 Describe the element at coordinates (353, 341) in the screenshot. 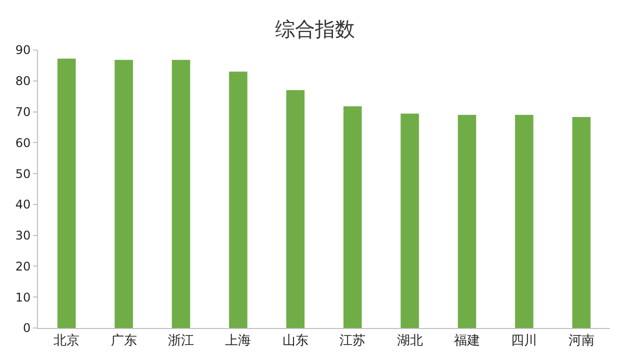

I see `x-tick-label: 江苏` at that location.